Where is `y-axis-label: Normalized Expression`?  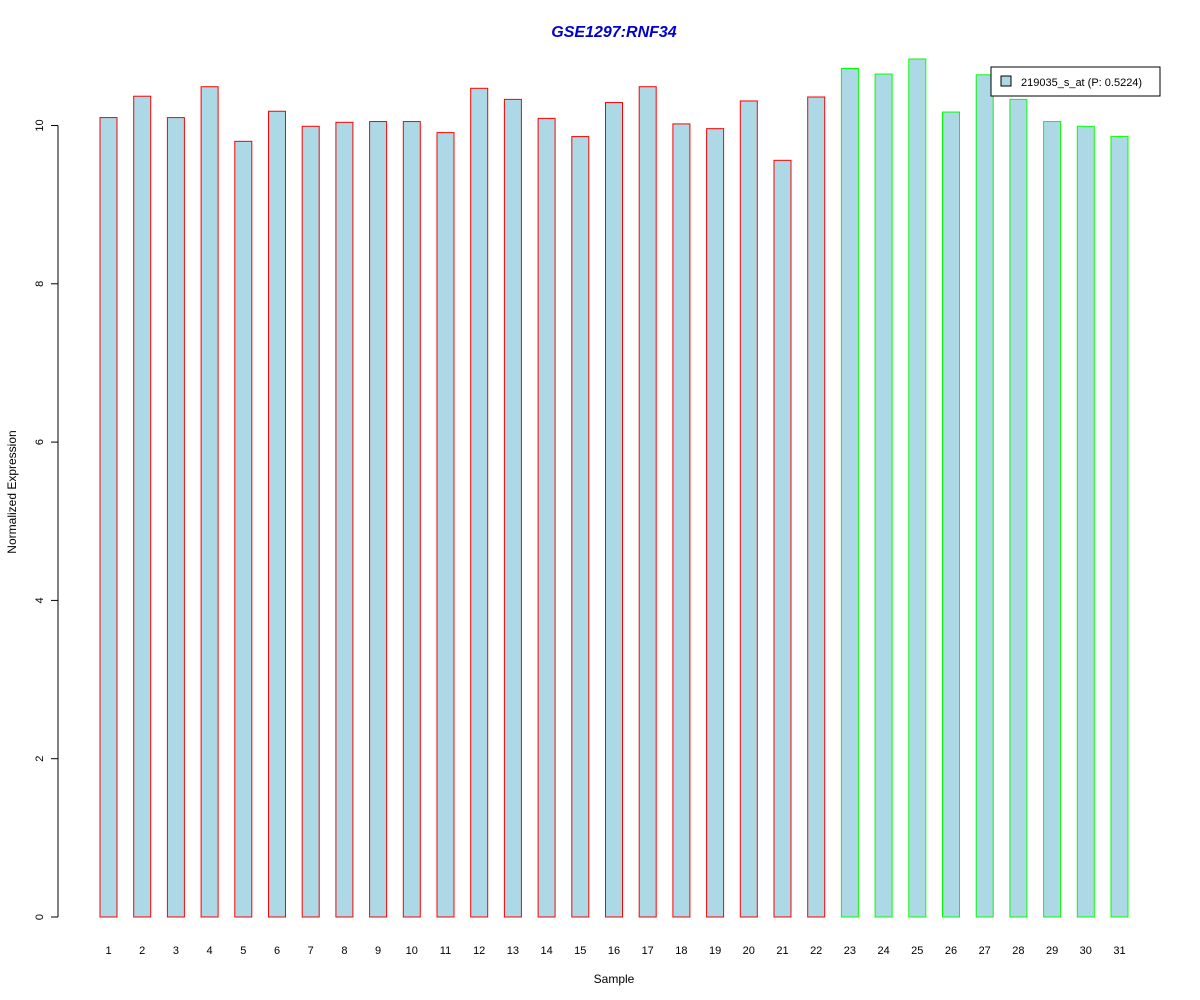
y-axis-label: Normalized Expression is located at coordinates (12, 491).